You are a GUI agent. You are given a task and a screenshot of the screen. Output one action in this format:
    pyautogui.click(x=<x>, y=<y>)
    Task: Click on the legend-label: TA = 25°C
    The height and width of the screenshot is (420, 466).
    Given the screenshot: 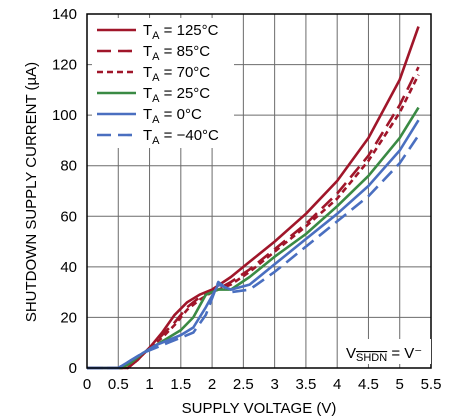 What is the action you would take?
    pyautogui.click(x=176, y=95)
    